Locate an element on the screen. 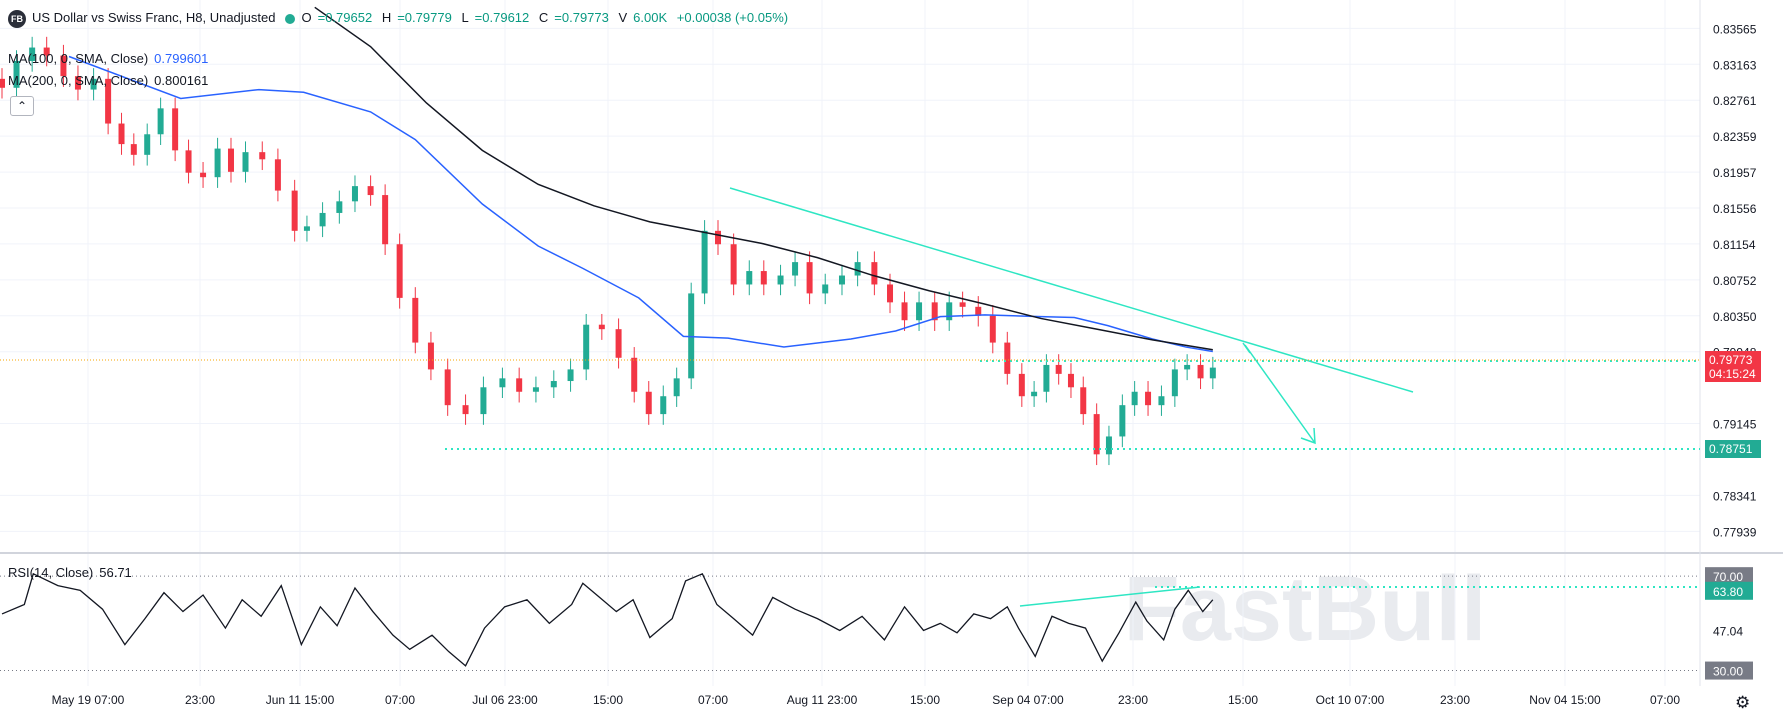 The height and width of the screenshot is (722, 1783). rsi-level-box is located at coordinates (1729, 576).